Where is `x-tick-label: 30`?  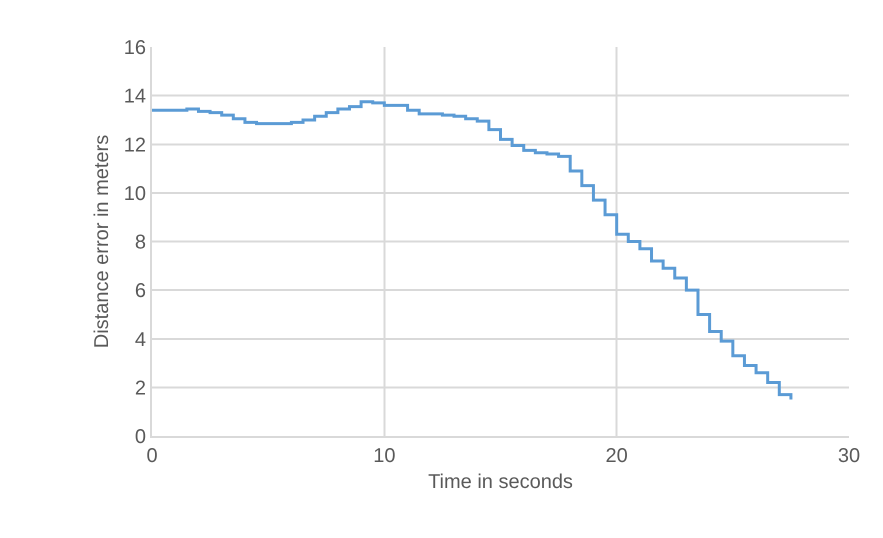 x-tick-label: 30 is located at coordinates (849, 456).